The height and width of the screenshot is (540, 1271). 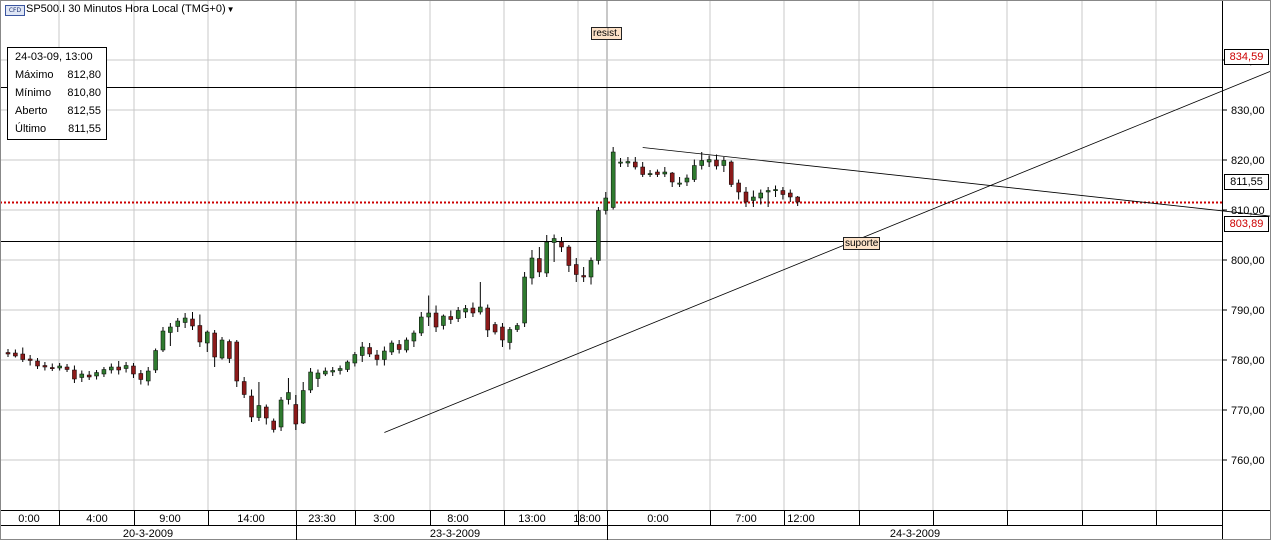 What do you see at coordinates (96, 519) in the screenshot?
I see `time-label: 4:00` at bounding box center [96, 519].